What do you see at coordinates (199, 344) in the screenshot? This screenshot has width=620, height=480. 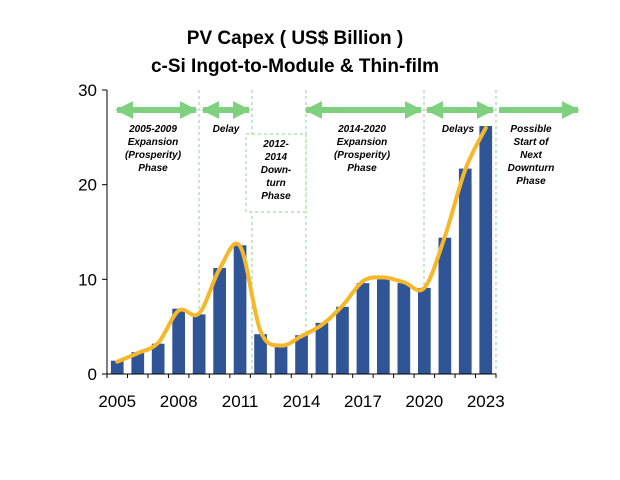 I see `bar-2009` at bounding box center [199, 344].